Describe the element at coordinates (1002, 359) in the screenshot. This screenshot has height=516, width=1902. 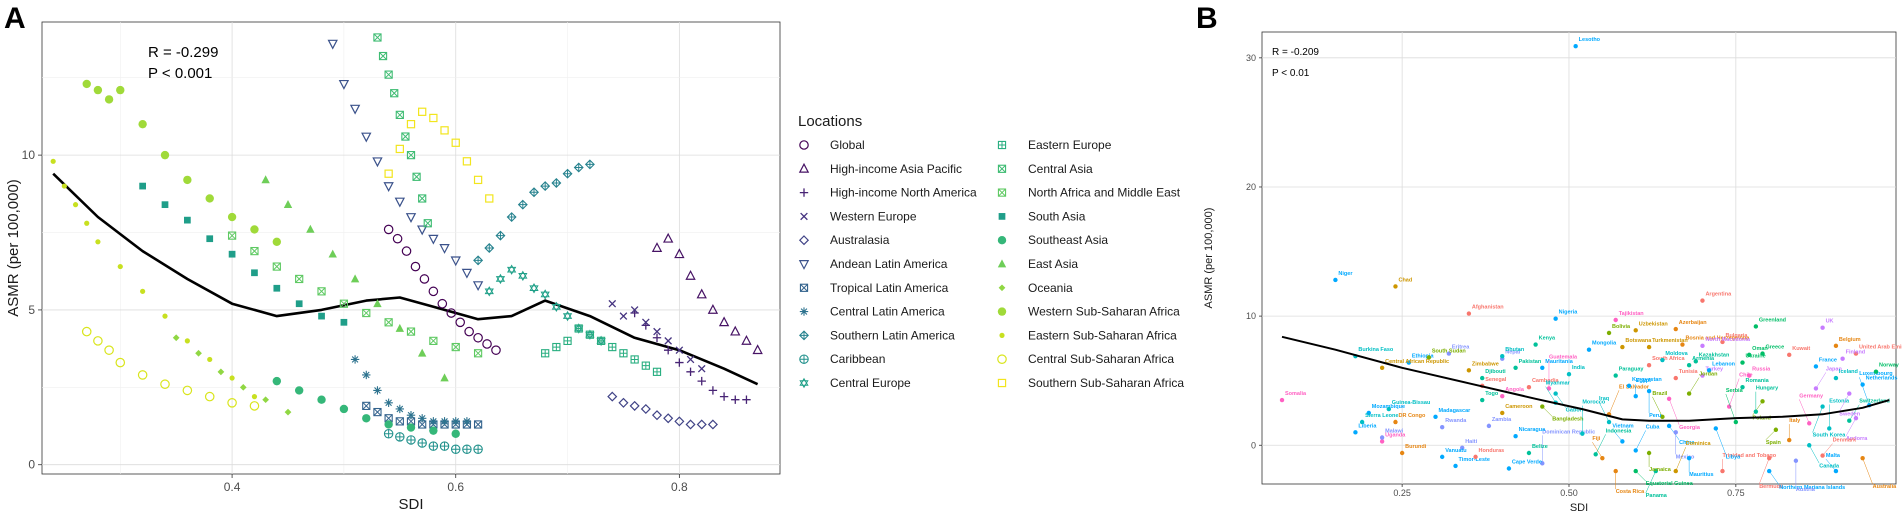
I see `legend-key-central-sub-saharan-africa` at that location.